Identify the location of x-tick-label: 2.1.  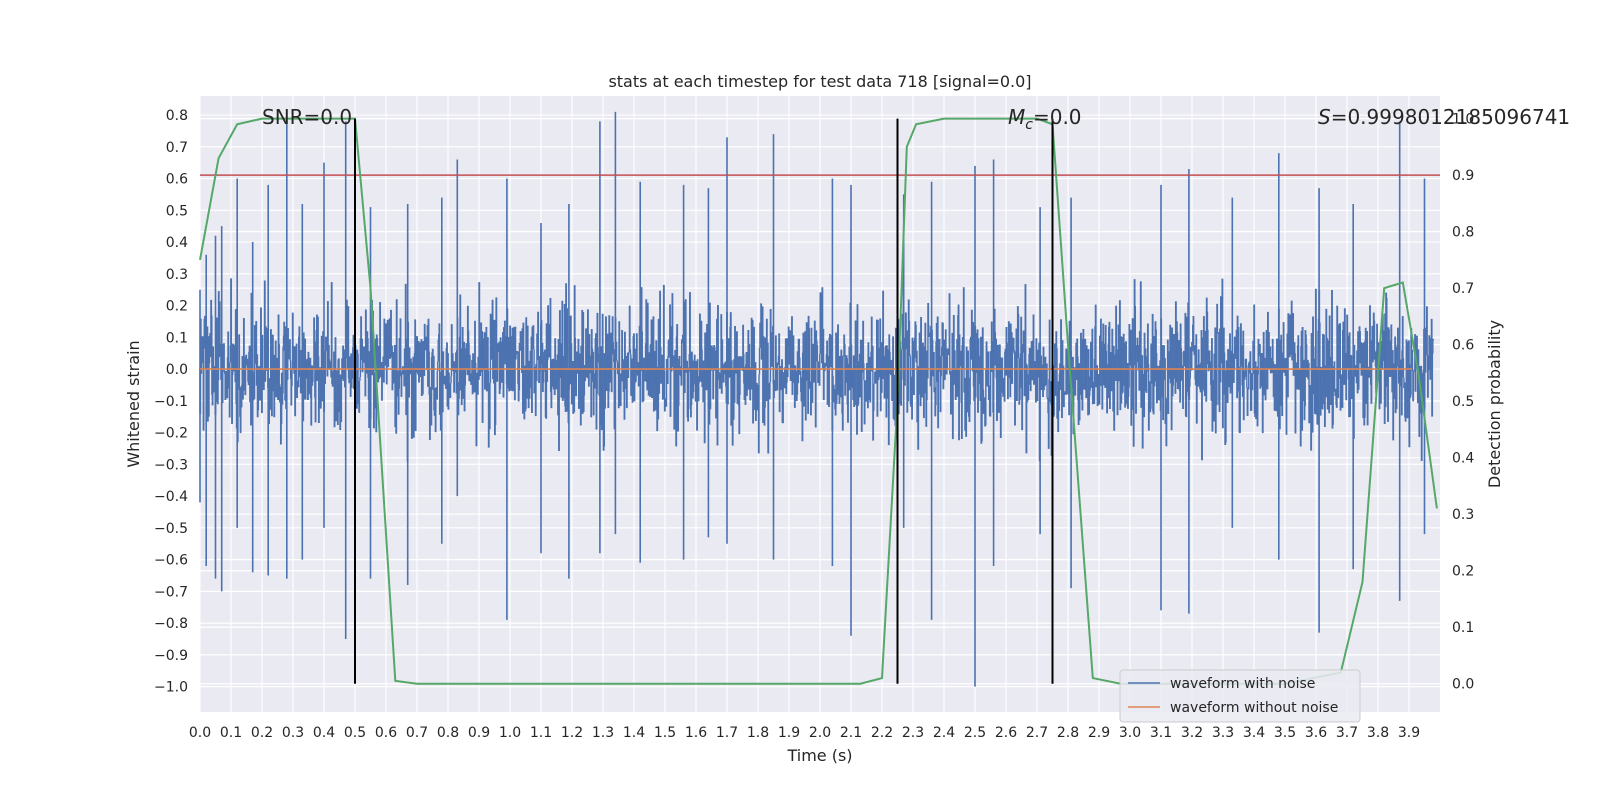
(851, 733).